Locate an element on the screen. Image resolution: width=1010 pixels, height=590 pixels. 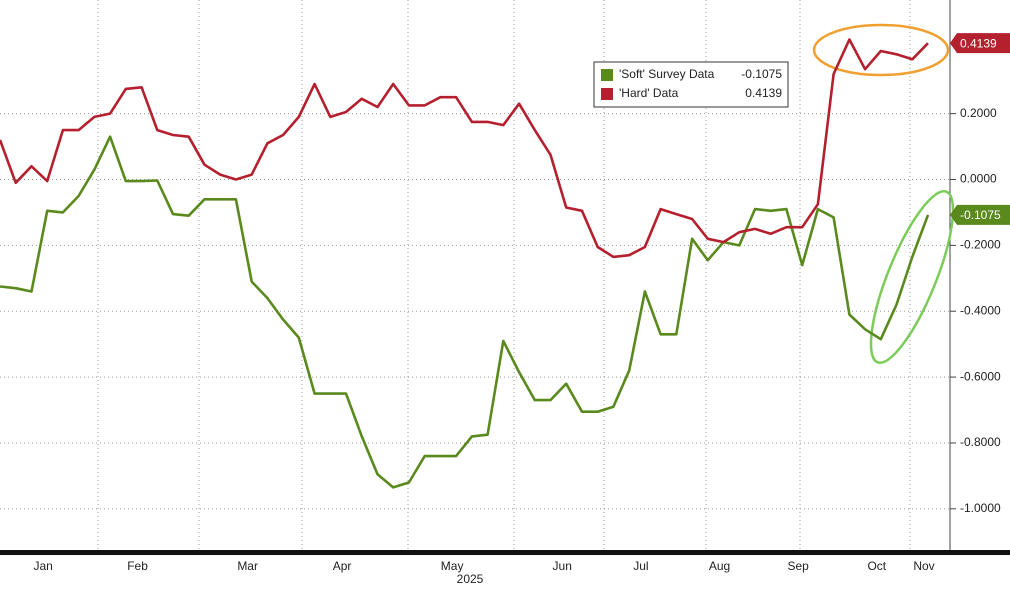
legend-label: 'Hard' Data is located at coordinates (649, 93).